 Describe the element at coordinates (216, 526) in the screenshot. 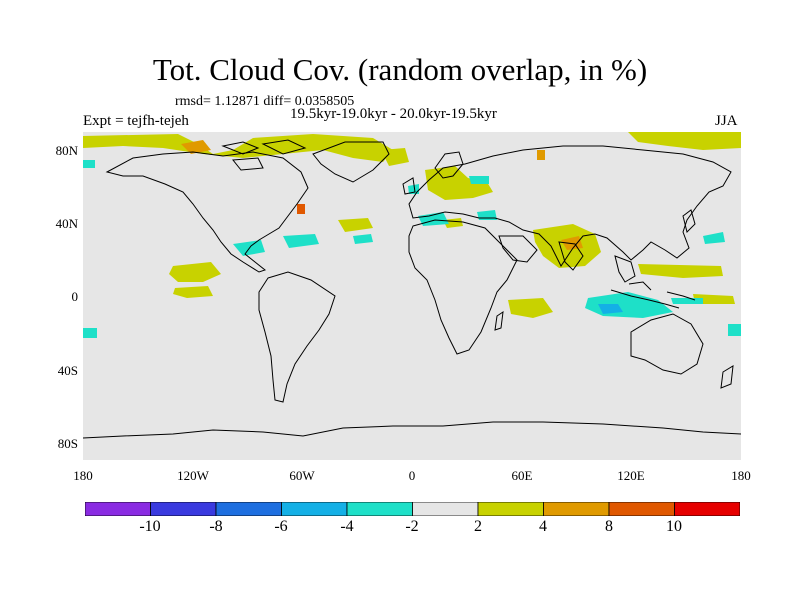

I see `colorbar-label: -8` at that location.